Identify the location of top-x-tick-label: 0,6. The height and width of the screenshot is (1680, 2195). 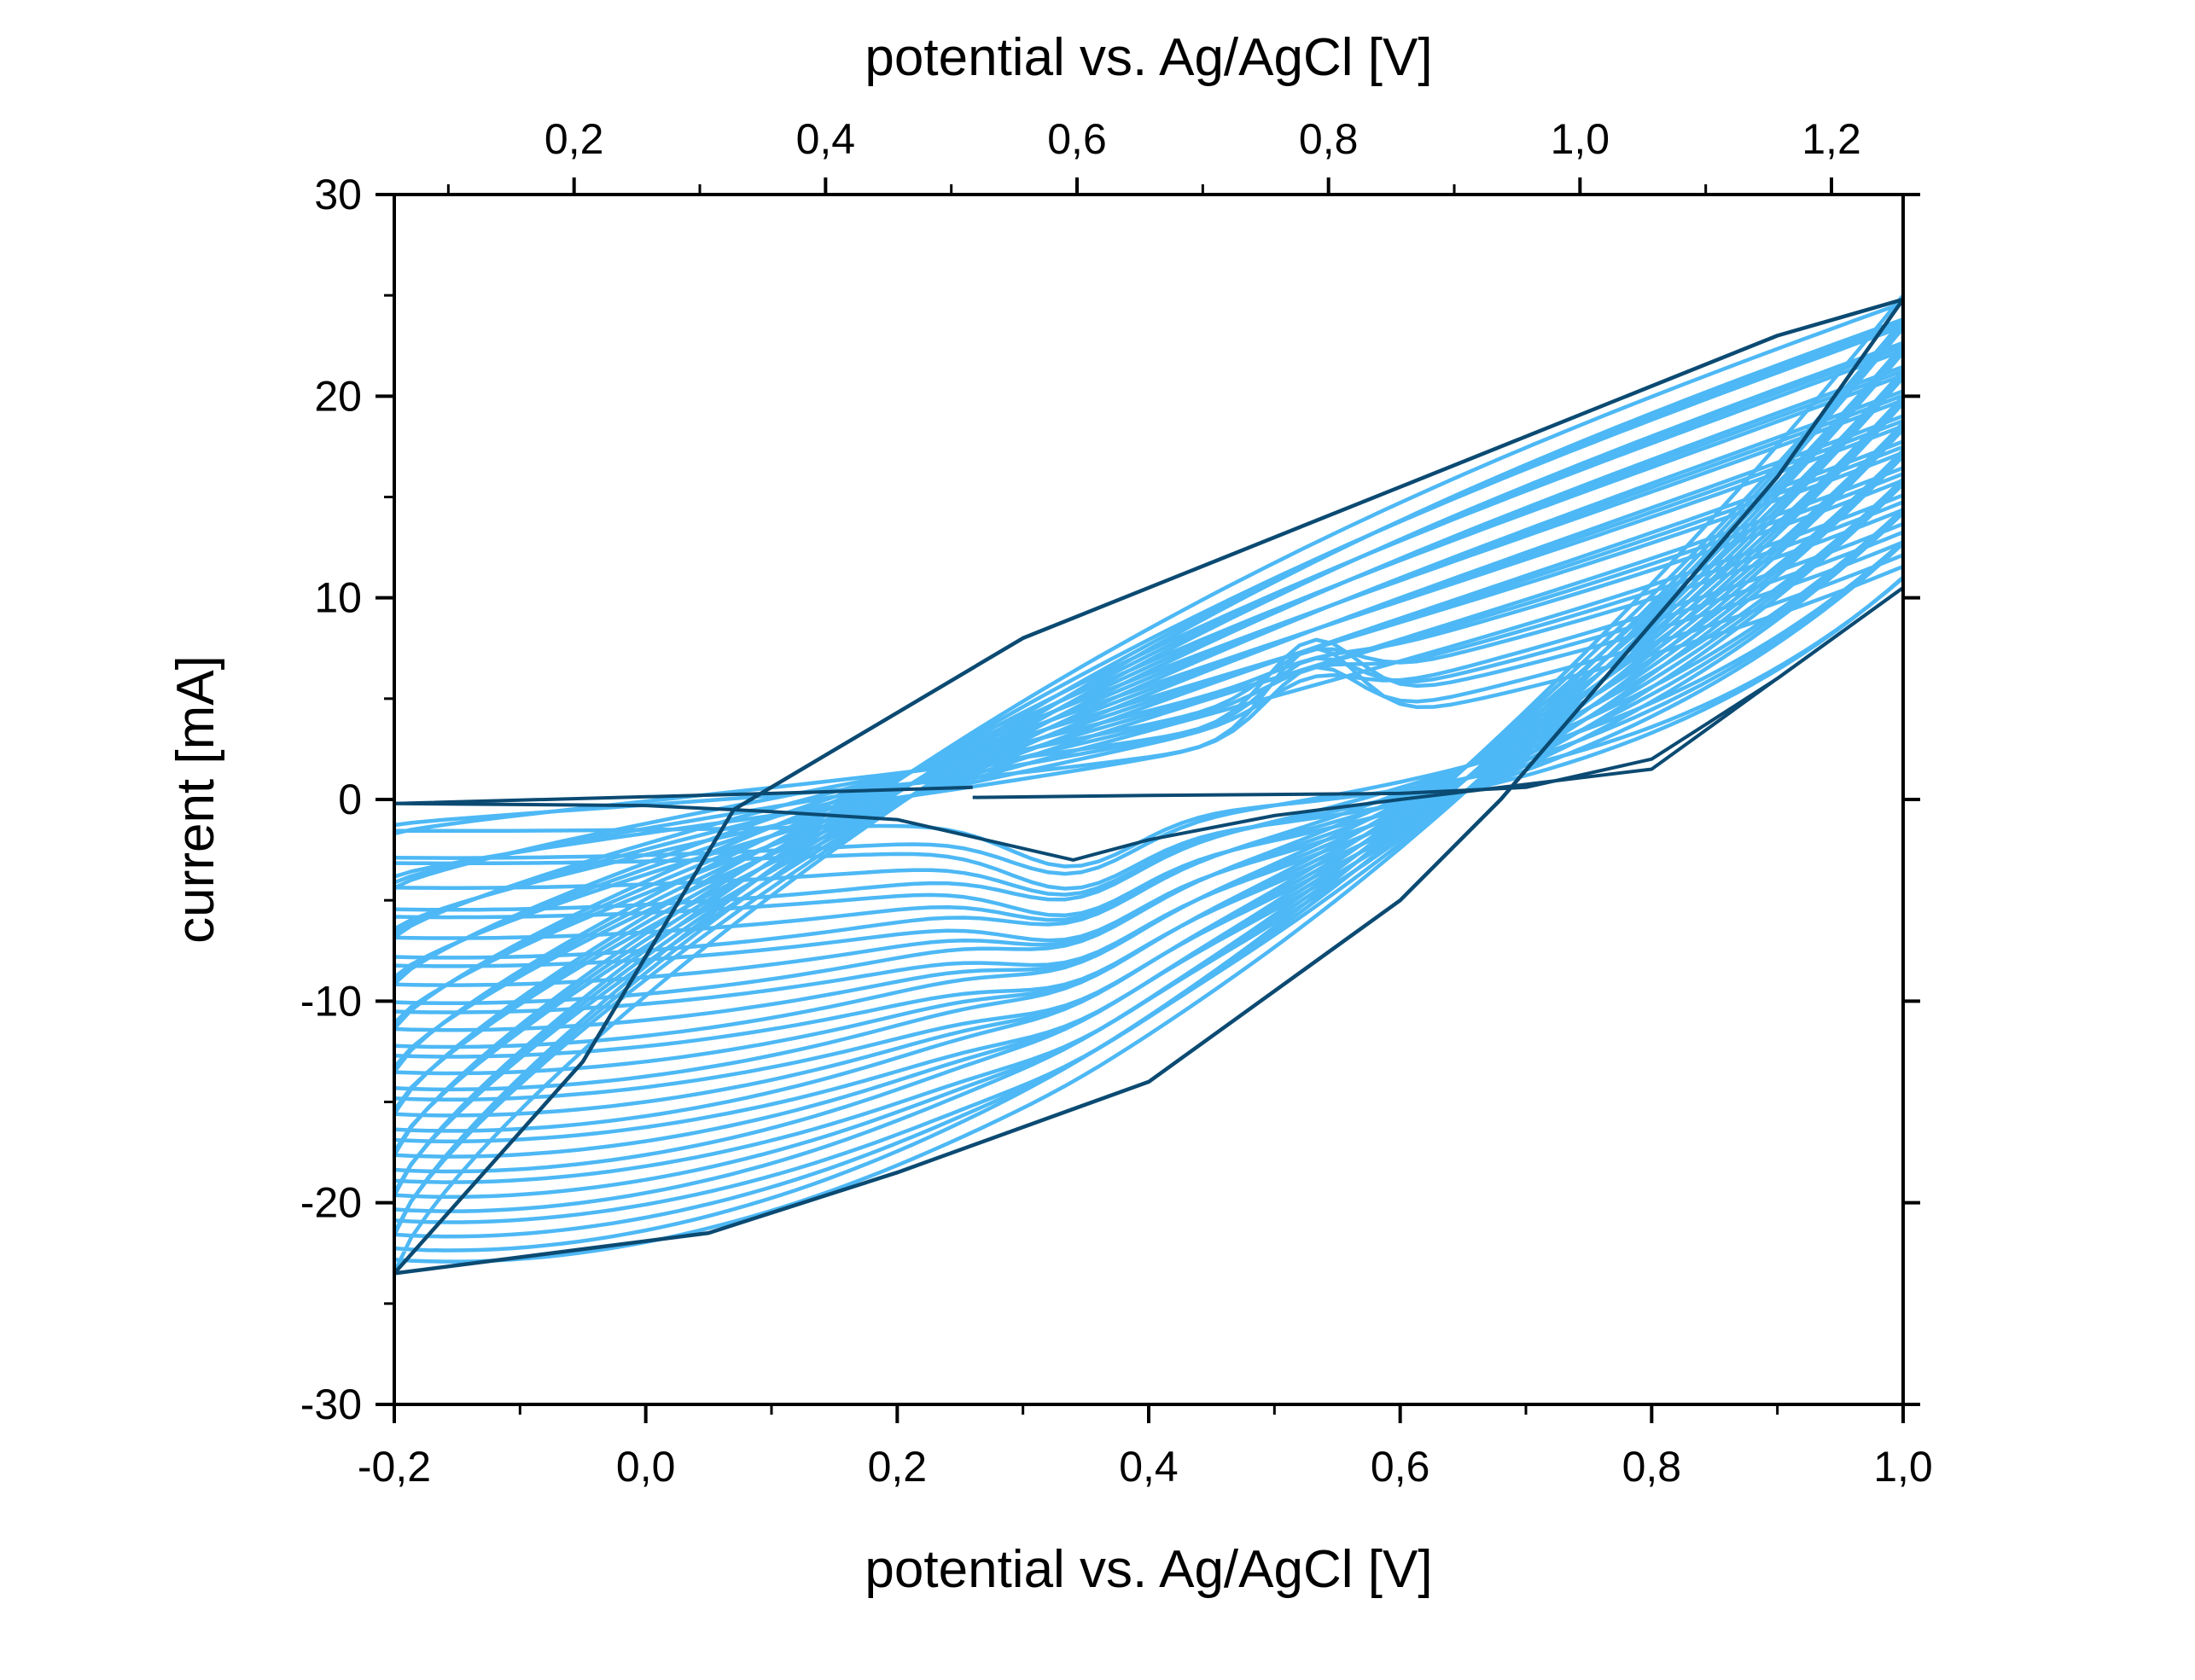
(1077, 139).